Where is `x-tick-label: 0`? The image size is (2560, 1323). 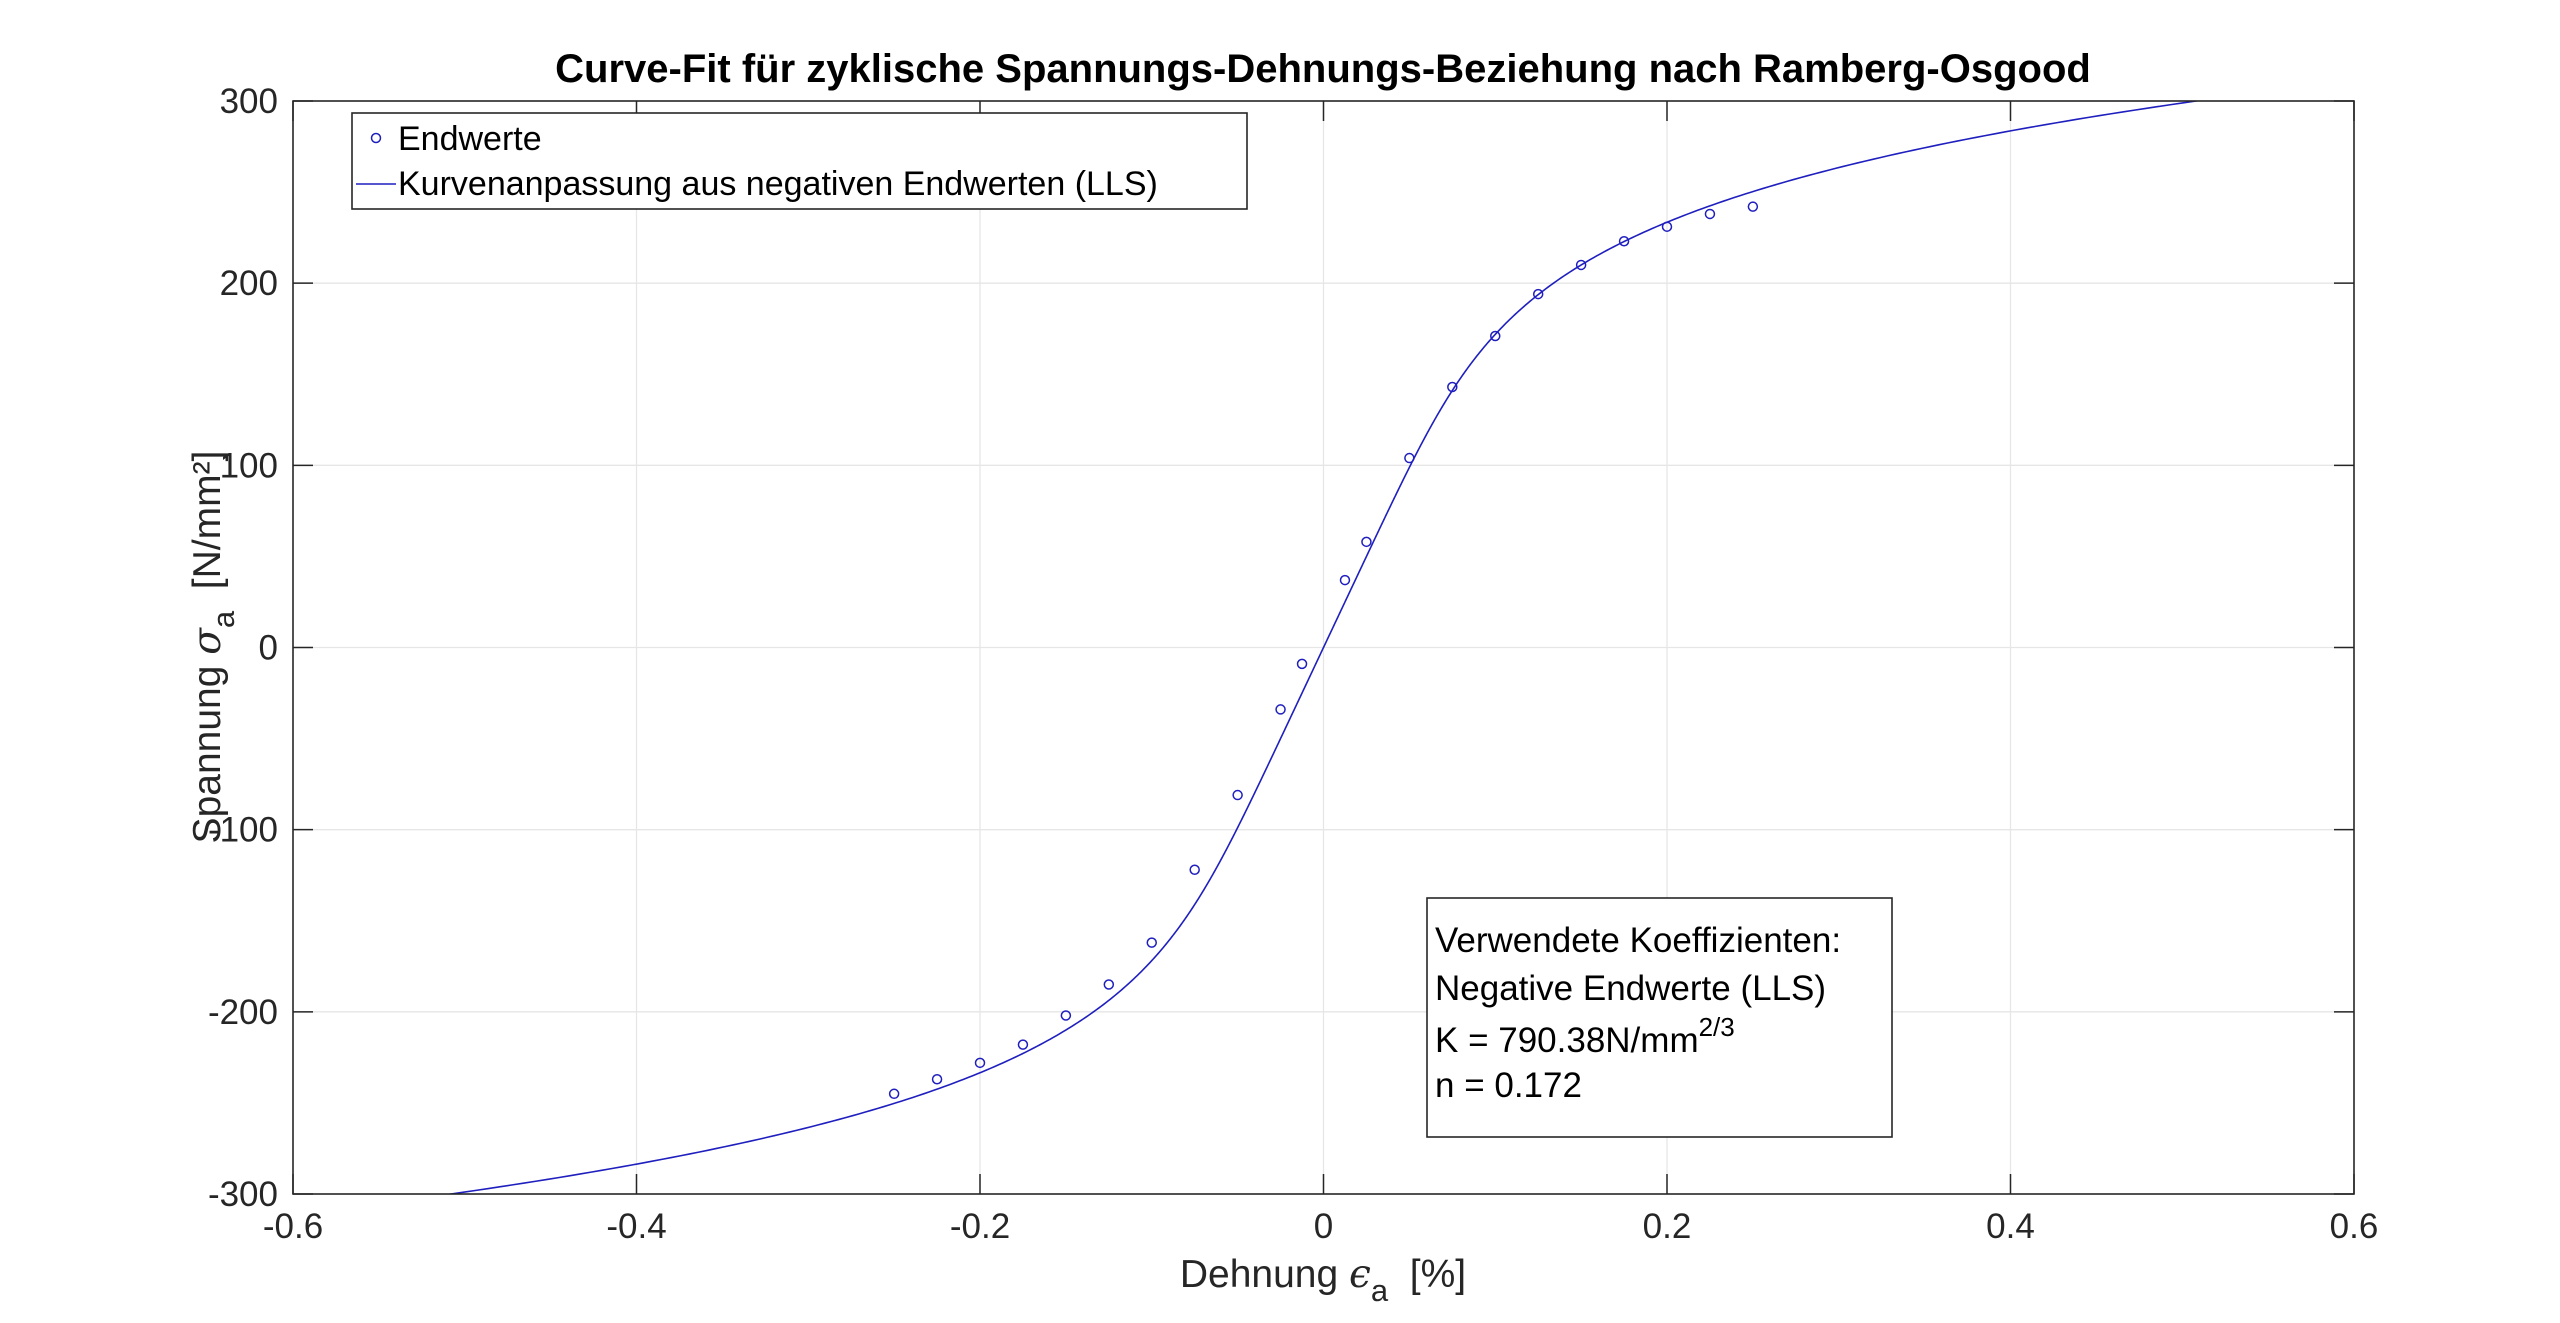
x-tick-label: 0 is located at coordinates (1323, 1226).